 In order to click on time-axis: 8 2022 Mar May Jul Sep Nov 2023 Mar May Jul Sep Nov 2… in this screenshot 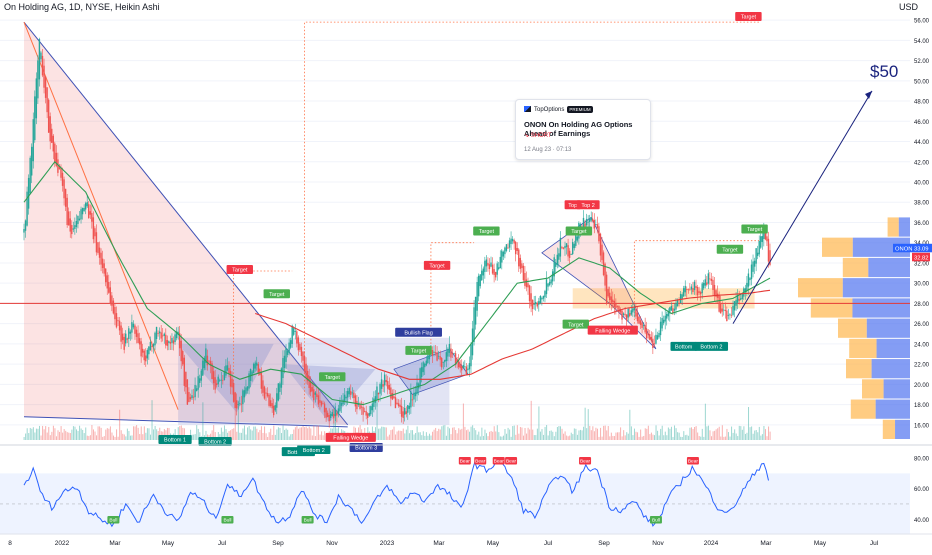, I will do `click(443, 543)`.